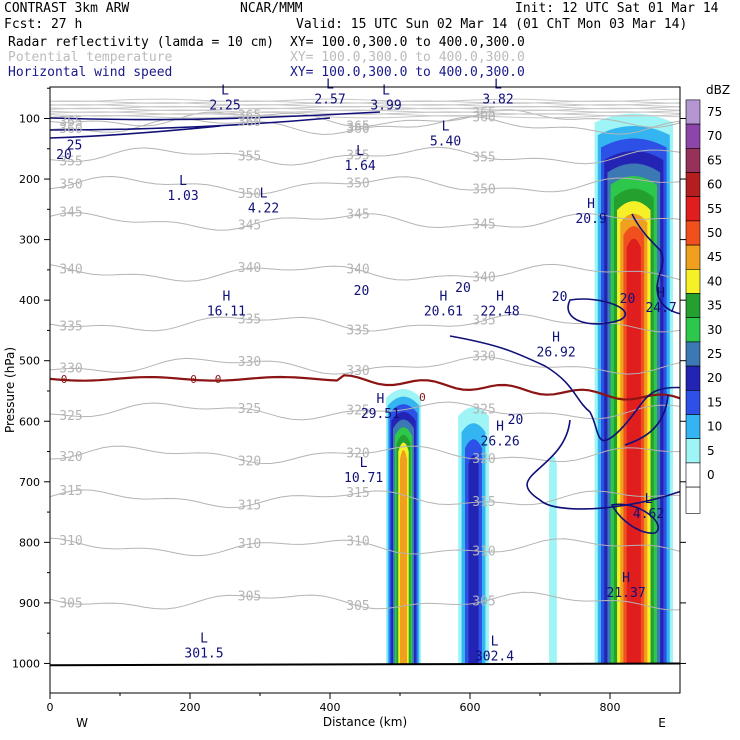 This screenshot has width=740, height=740. Describe the element at coordinates (617, 8) in the screenshot. I see `init-time: Init: 12 UTC Sat 01 Mar 14` at that location.